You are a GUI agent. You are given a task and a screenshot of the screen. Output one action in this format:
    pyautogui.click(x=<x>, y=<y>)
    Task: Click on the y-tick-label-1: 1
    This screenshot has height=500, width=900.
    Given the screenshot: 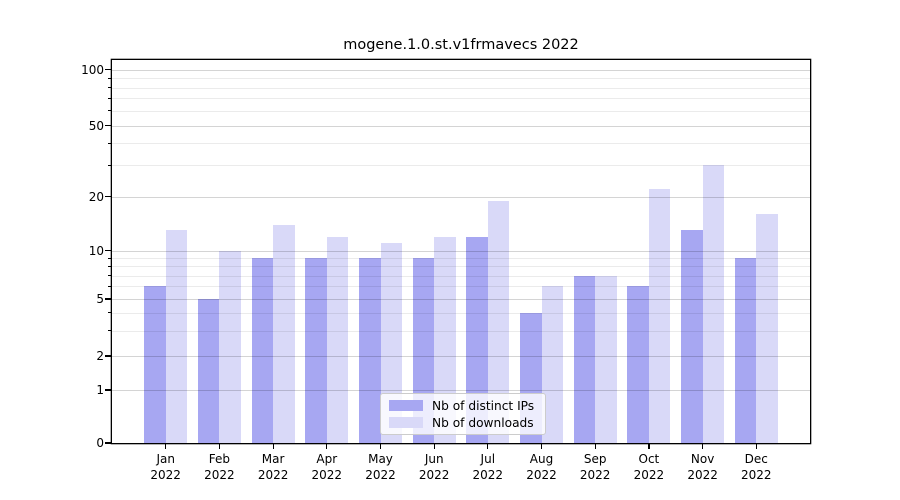 What is the action you would take?
    pyautogui.click(x=100, y=390)
    